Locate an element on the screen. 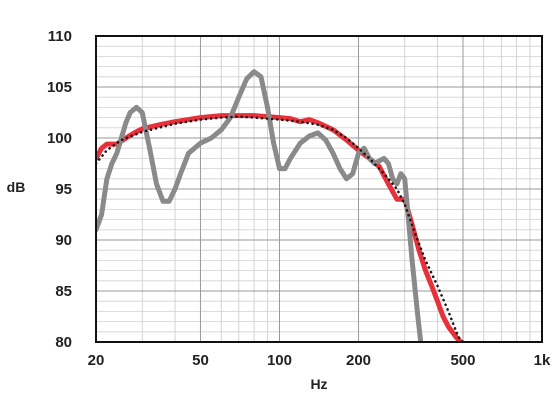 This screenshot has width=558, height=408. y-tick-label: 85 is located at coordinates (63, 291).